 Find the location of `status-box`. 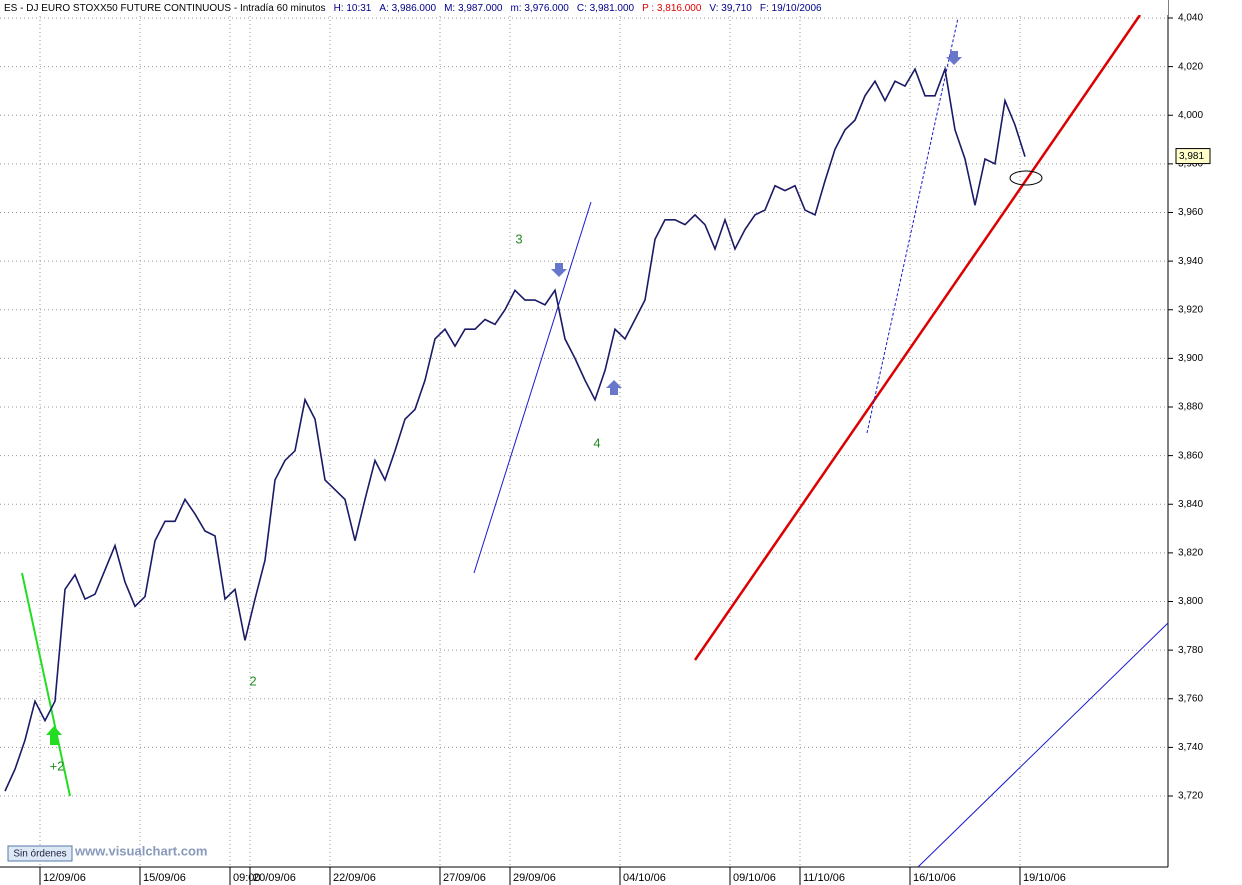

status-box is located at coordinates (40, 853).